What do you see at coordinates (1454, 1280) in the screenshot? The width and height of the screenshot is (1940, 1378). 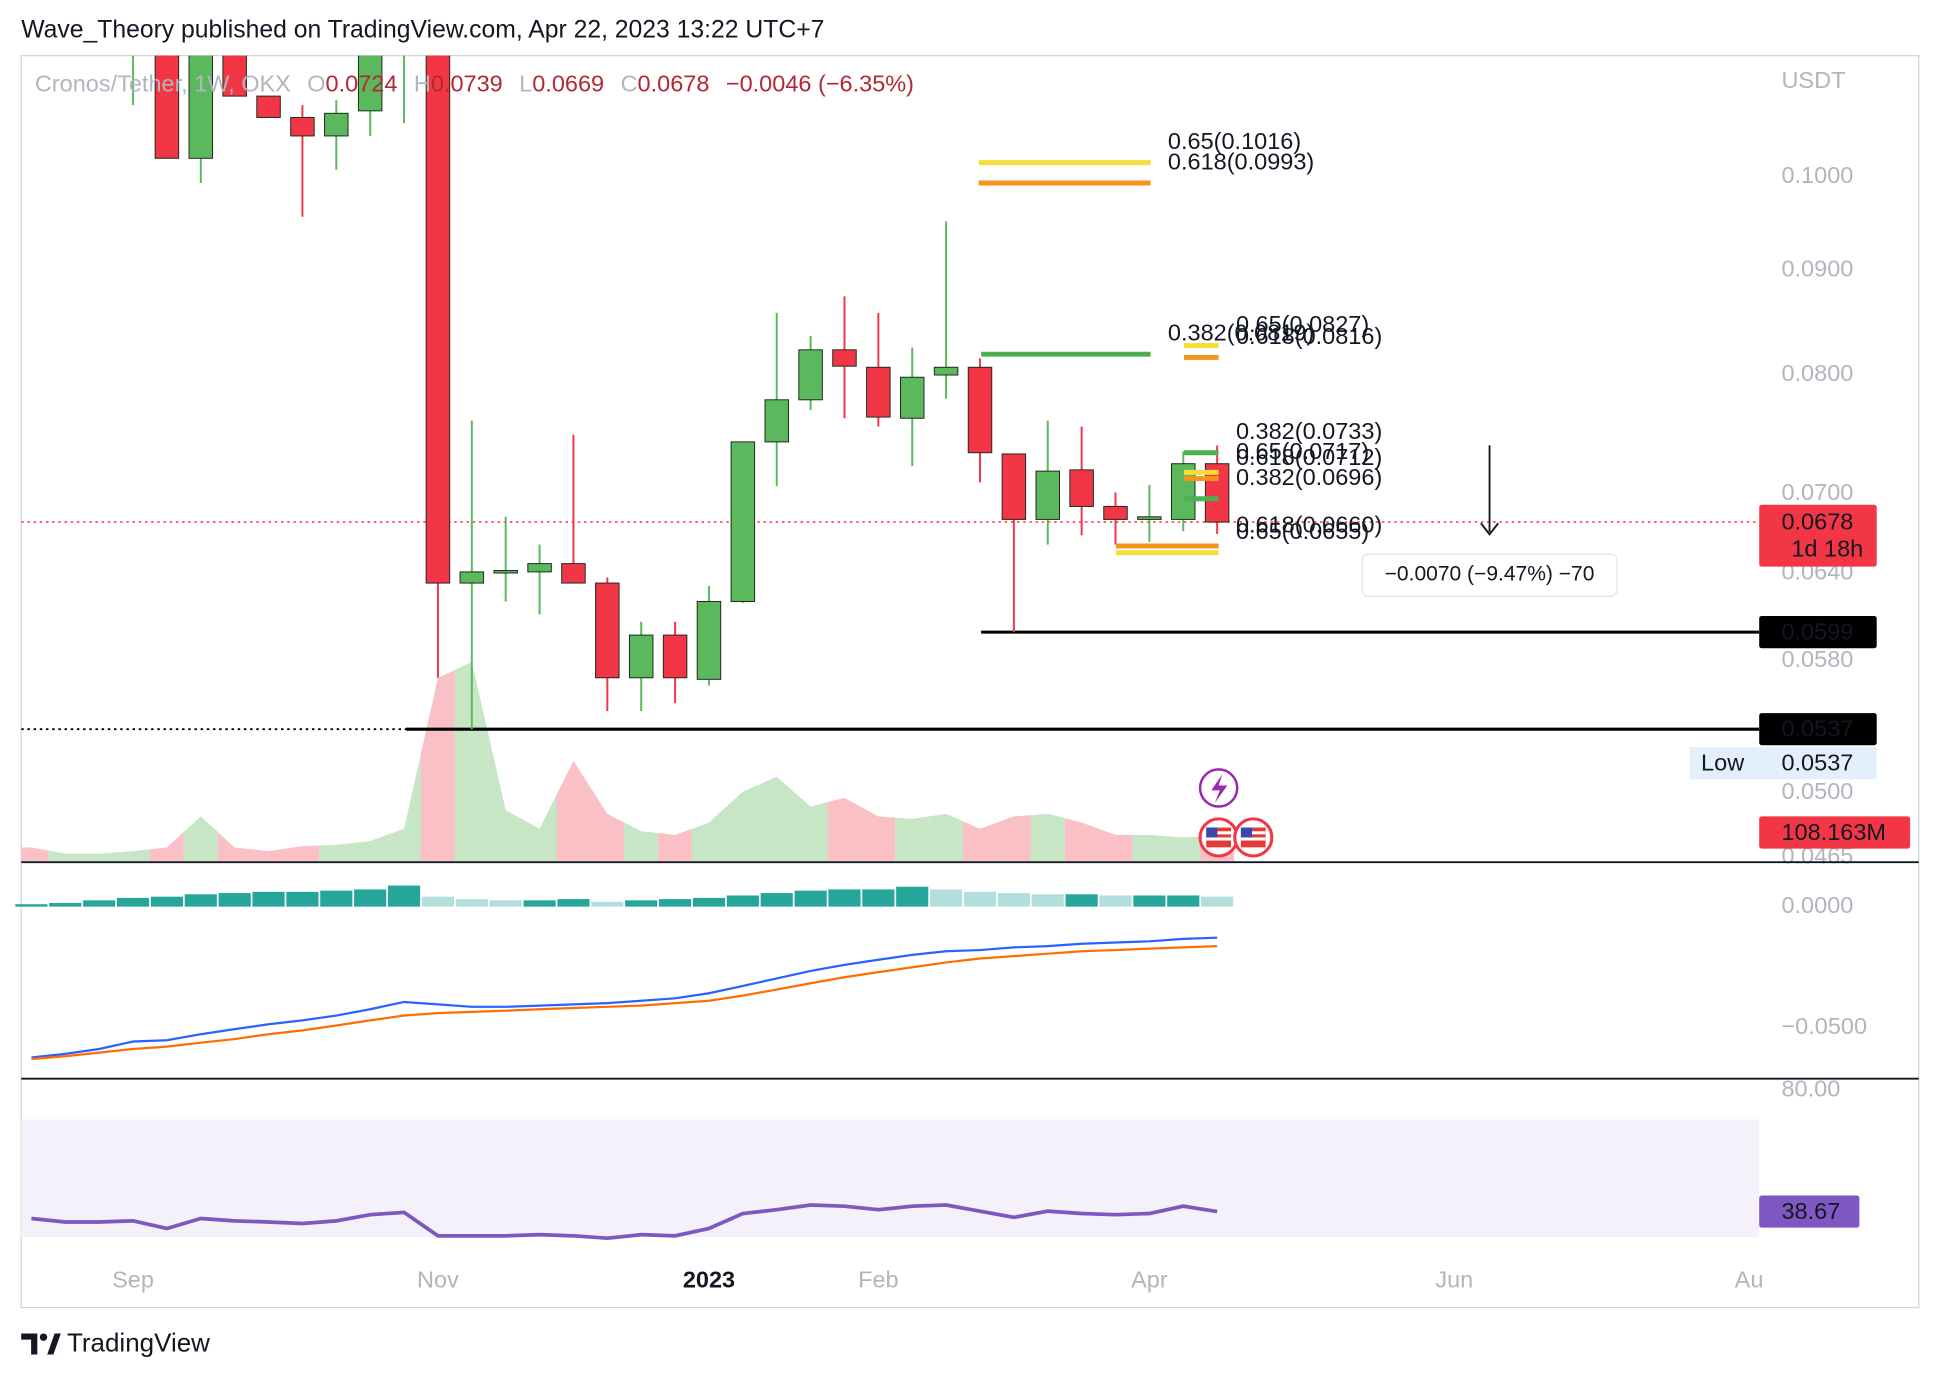 I see `x-tick-label: Jun` at bounding box center [1454, 1280].